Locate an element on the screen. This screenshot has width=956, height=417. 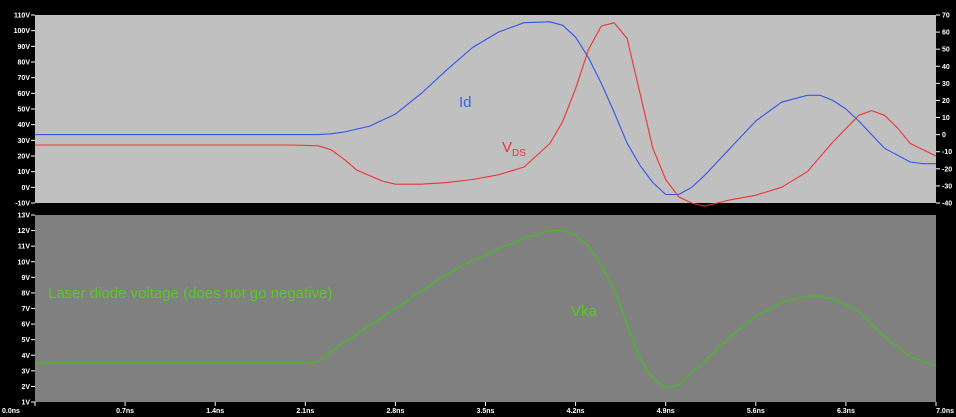
y-tick-label: 60V is located at coordinates (24, 94).